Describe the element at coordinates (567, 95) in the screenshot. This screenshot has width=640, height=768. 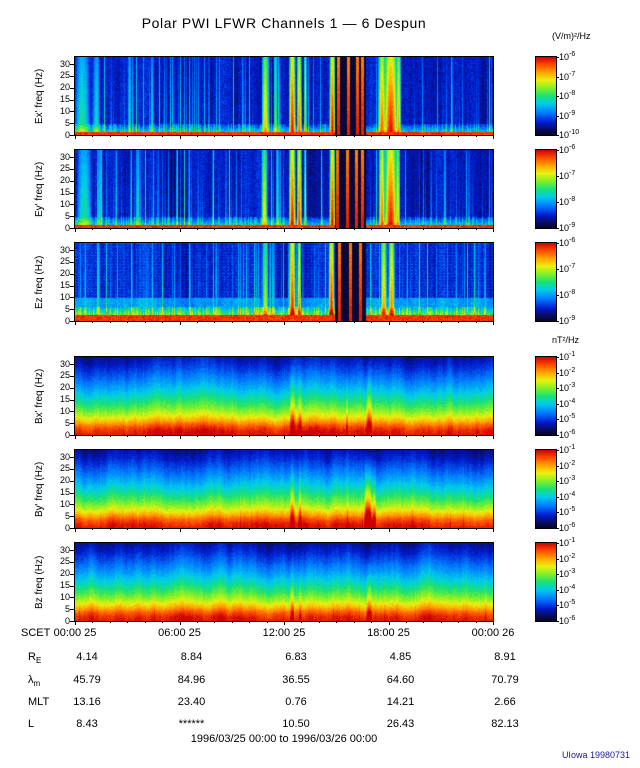
I see `colorbar-tick-label: 10⁻⁸` at that location.